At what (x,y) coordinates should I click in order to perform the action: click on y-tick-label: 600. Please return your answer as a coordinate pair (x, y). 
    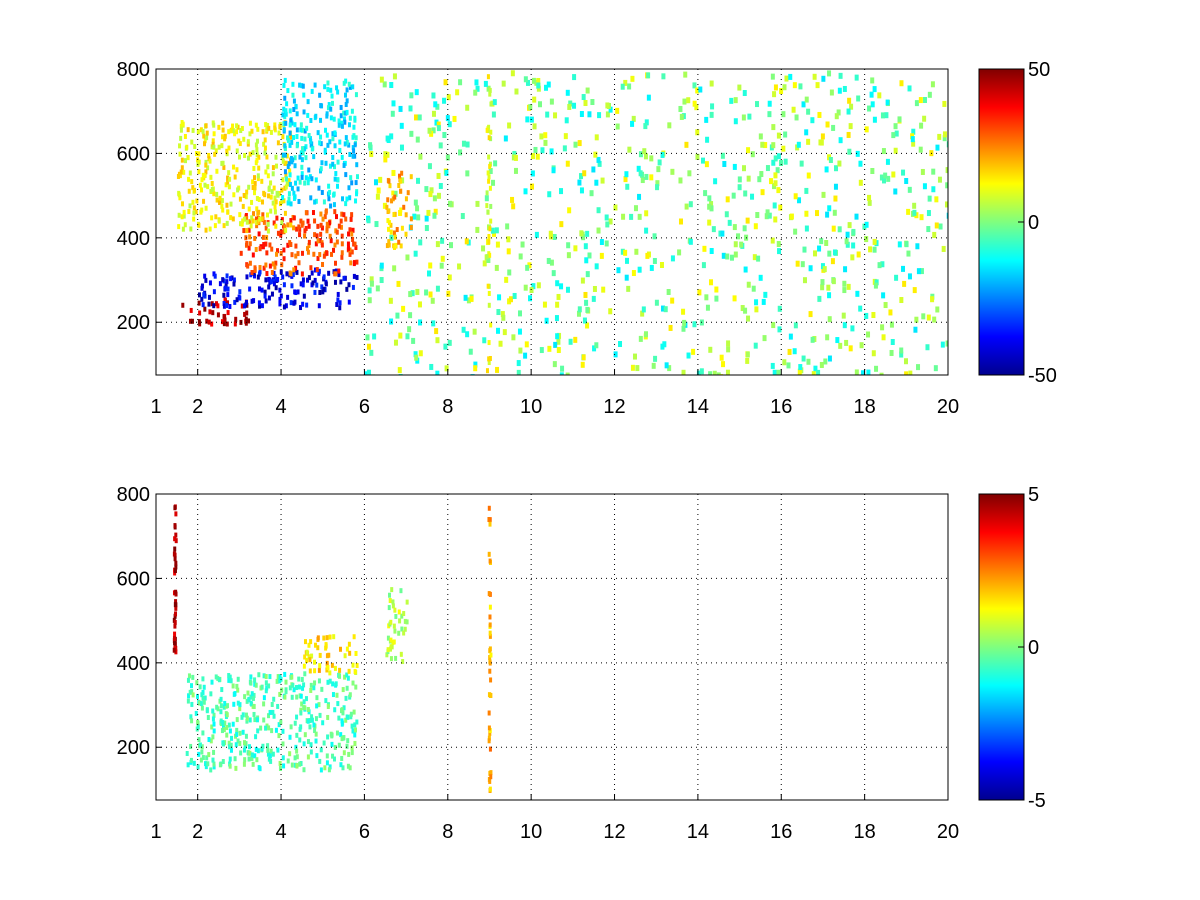
    Looking at the image, I should click on (133, 154).